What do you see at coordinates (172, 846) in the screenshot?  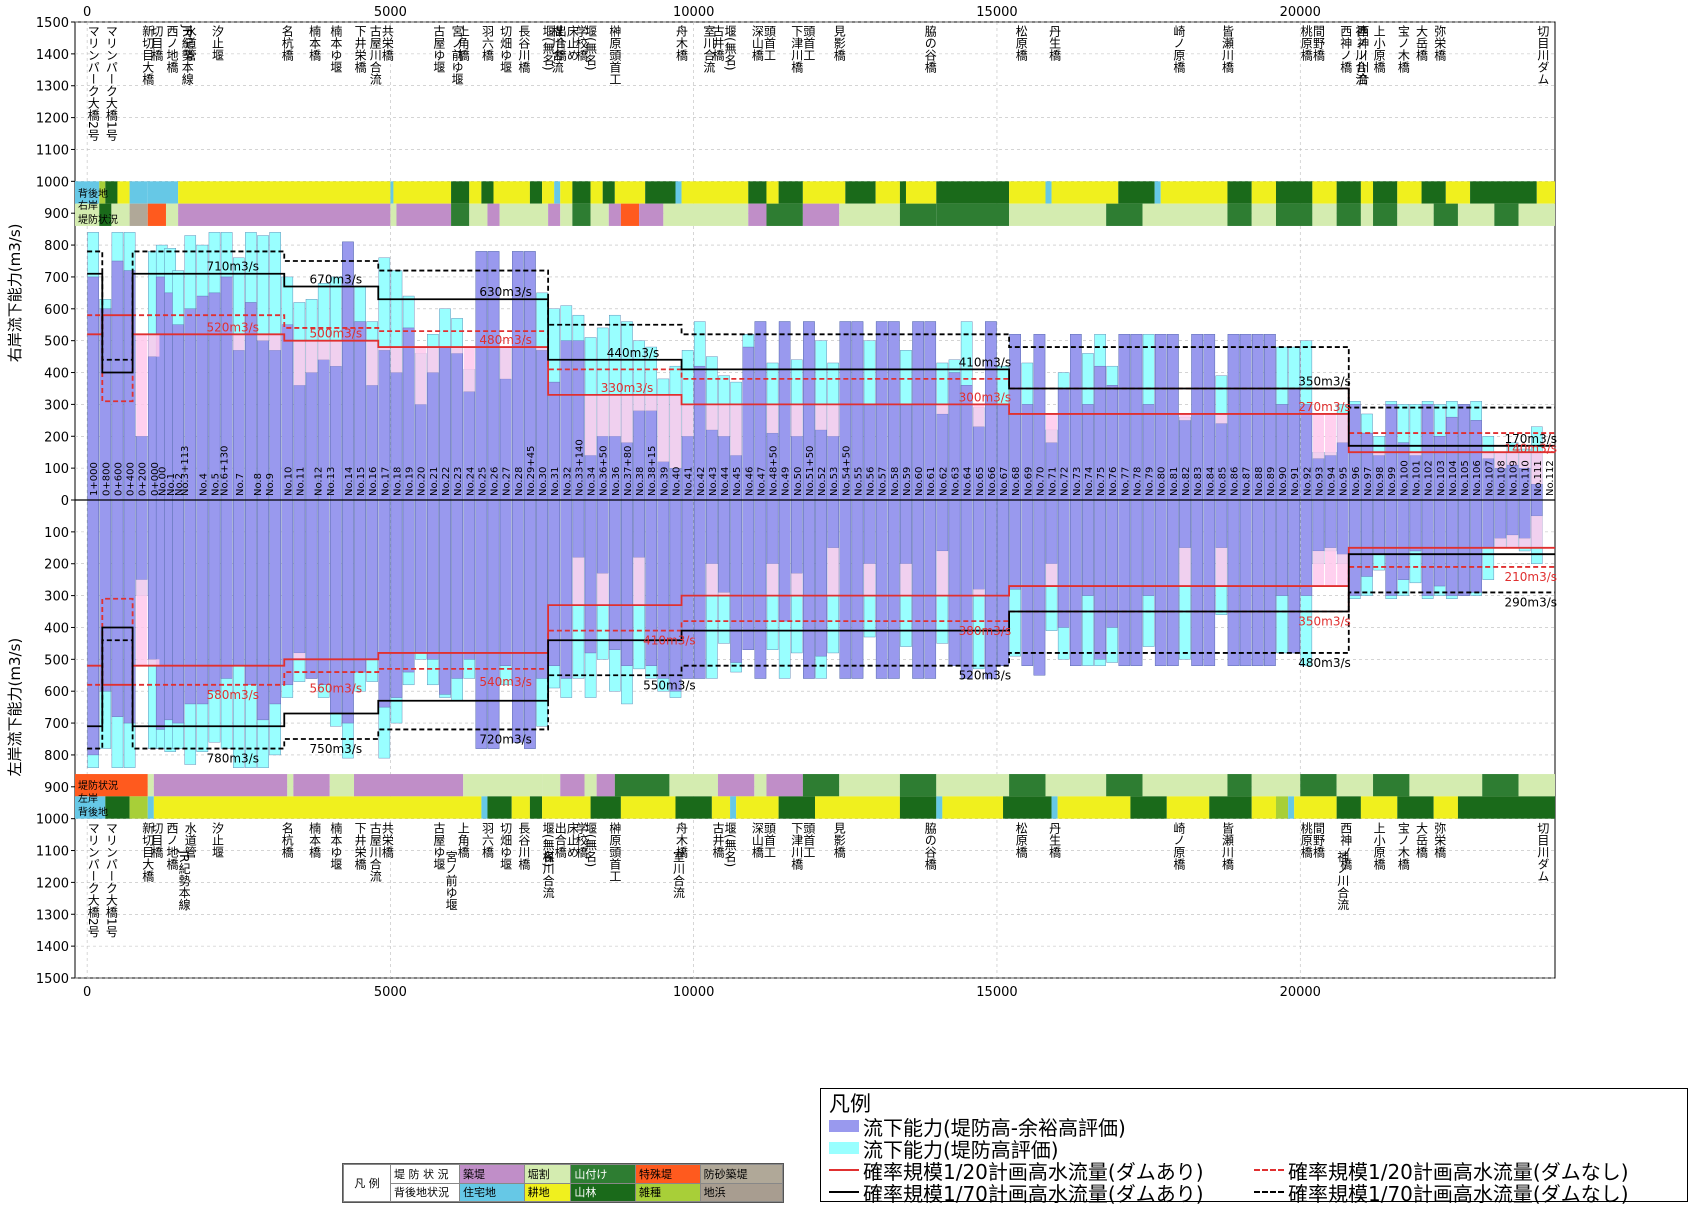 I see `structure-label-bottom: 西ノ地橋` at bounding box center [172, 846].